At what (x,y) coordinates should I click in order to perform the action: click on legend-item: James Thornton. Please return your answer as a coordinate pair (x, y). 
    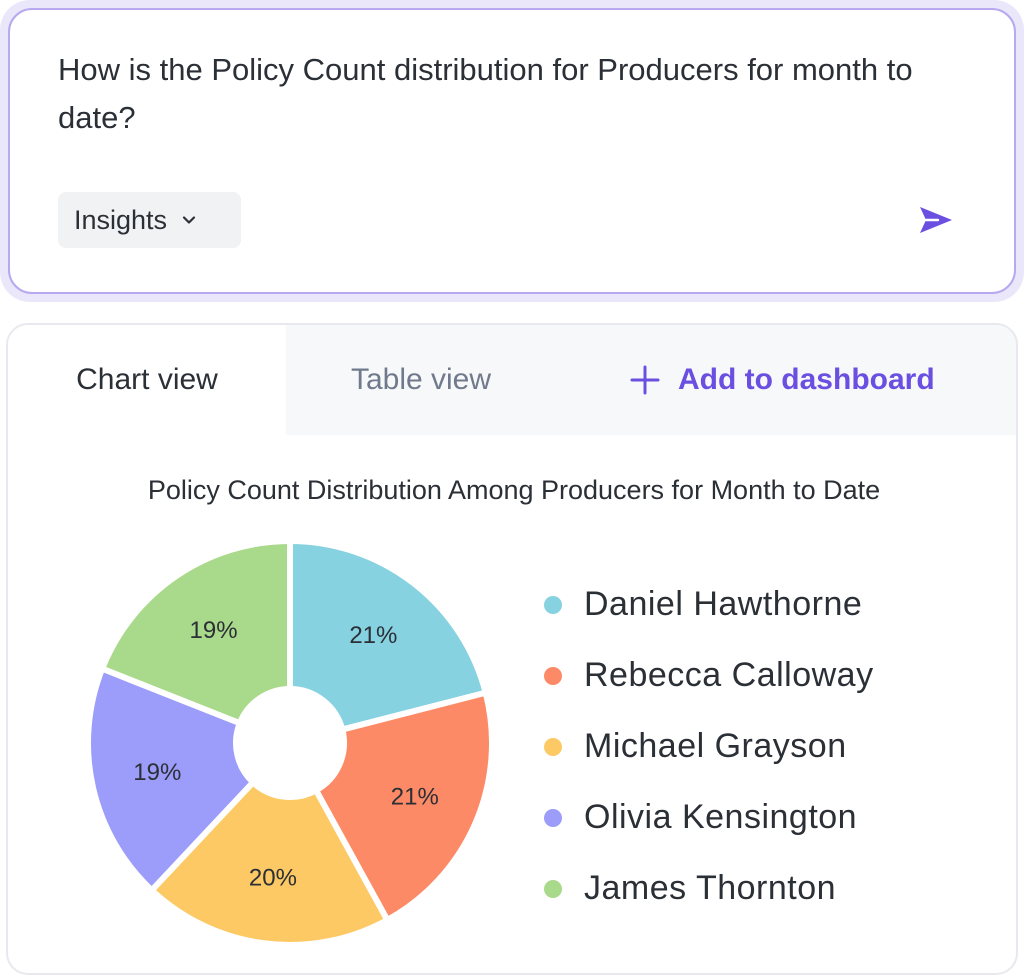
    Looking at the image, I should click on (709, 888).